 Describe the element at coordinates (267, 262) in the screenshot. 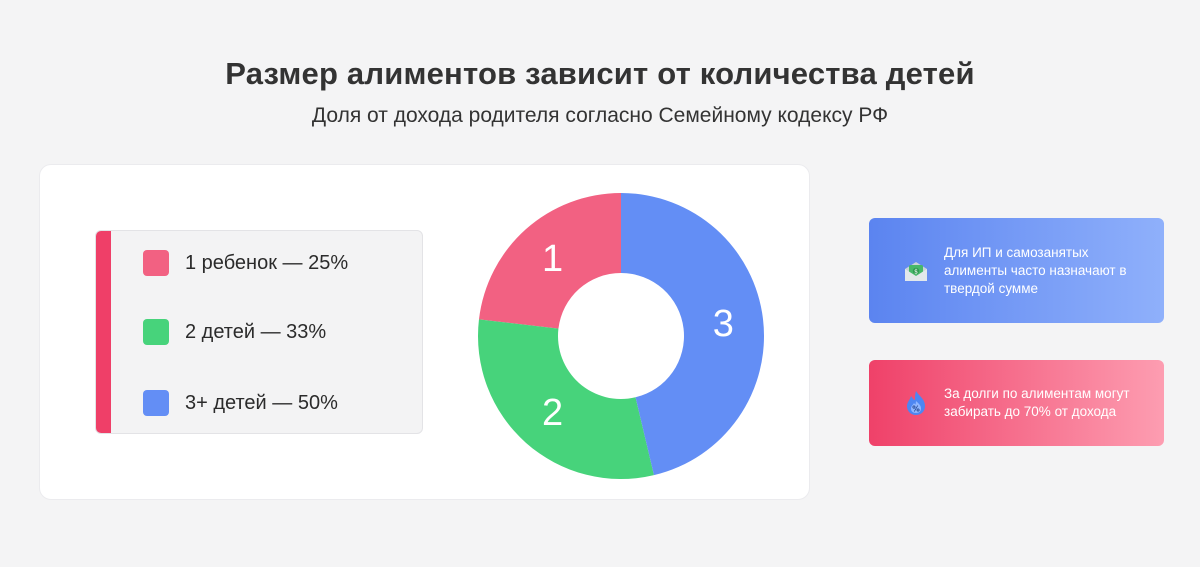

I see `legend-label-1: 1 ребенок — 25%` at that location.